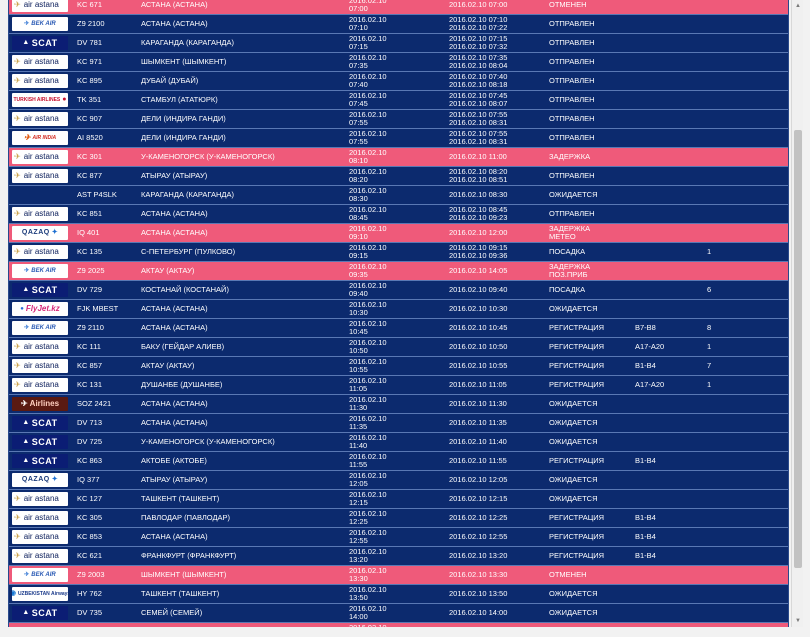 The width and height of the screenshot is (810, 637). What do you see at coordinates (745, 328) in the screenshot?
I see `gate-number: 8` at bounding box center [745, 328].